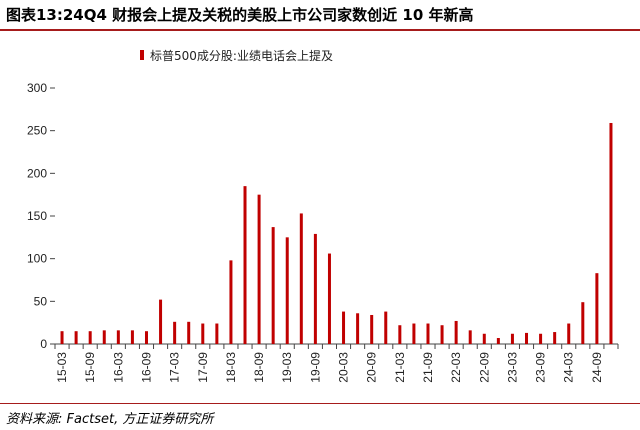  Describe the element at coordinates (484, 367) in the screenshot. I see `x-tick-label-22-09: 22-09` at that location.